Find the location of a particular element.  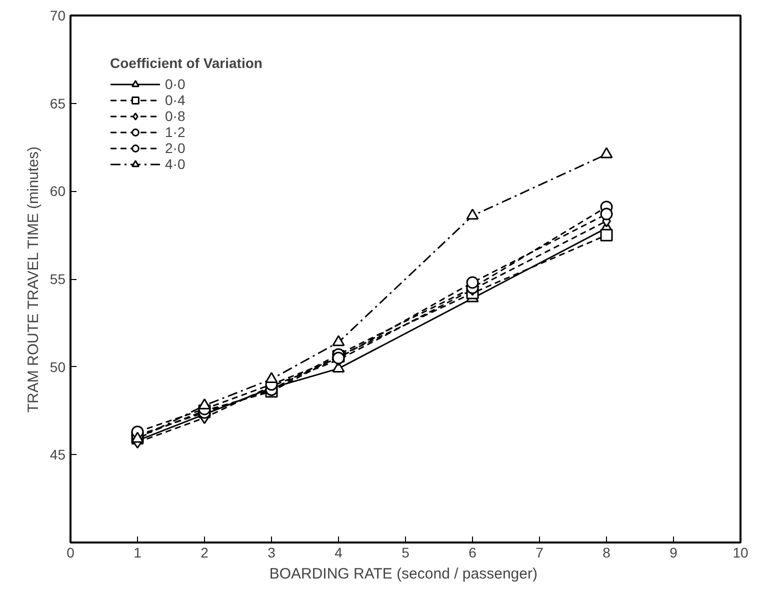

y-axis-title: TRAM ROUTE TRAVEL TIME (minutes) is located at coordinates (33, 279).